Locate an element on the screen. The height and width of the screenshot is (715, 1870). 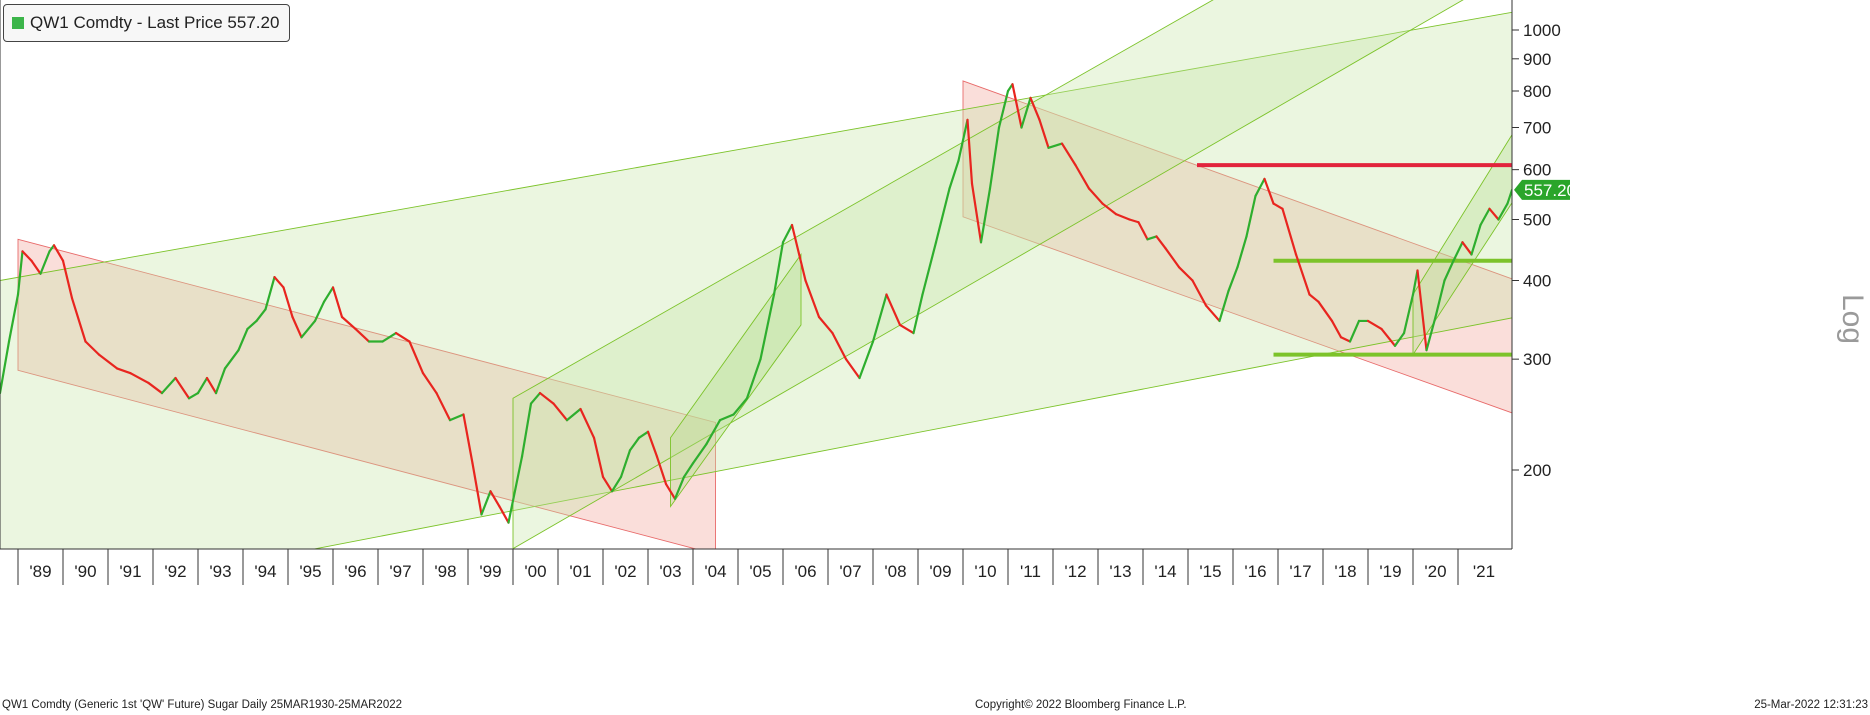
x-tick-label: '02 is located at coordinates (625, 571).